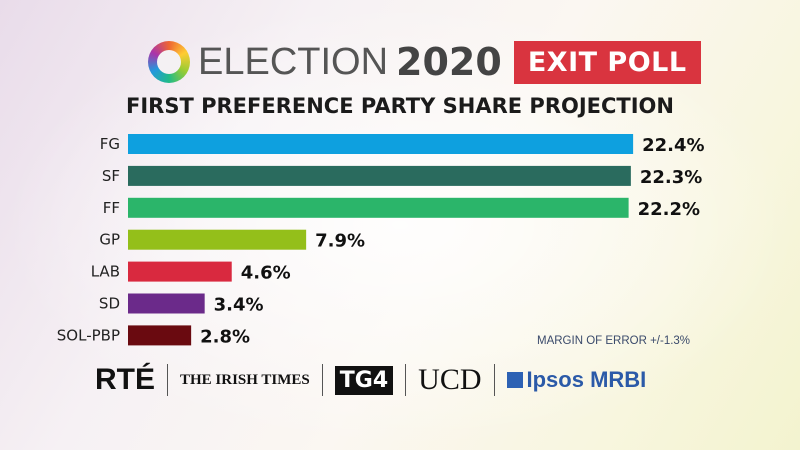 The image size is (800, 450). I want to click on ipsos-logo: Ipsos MRBI, so click(576, 380).